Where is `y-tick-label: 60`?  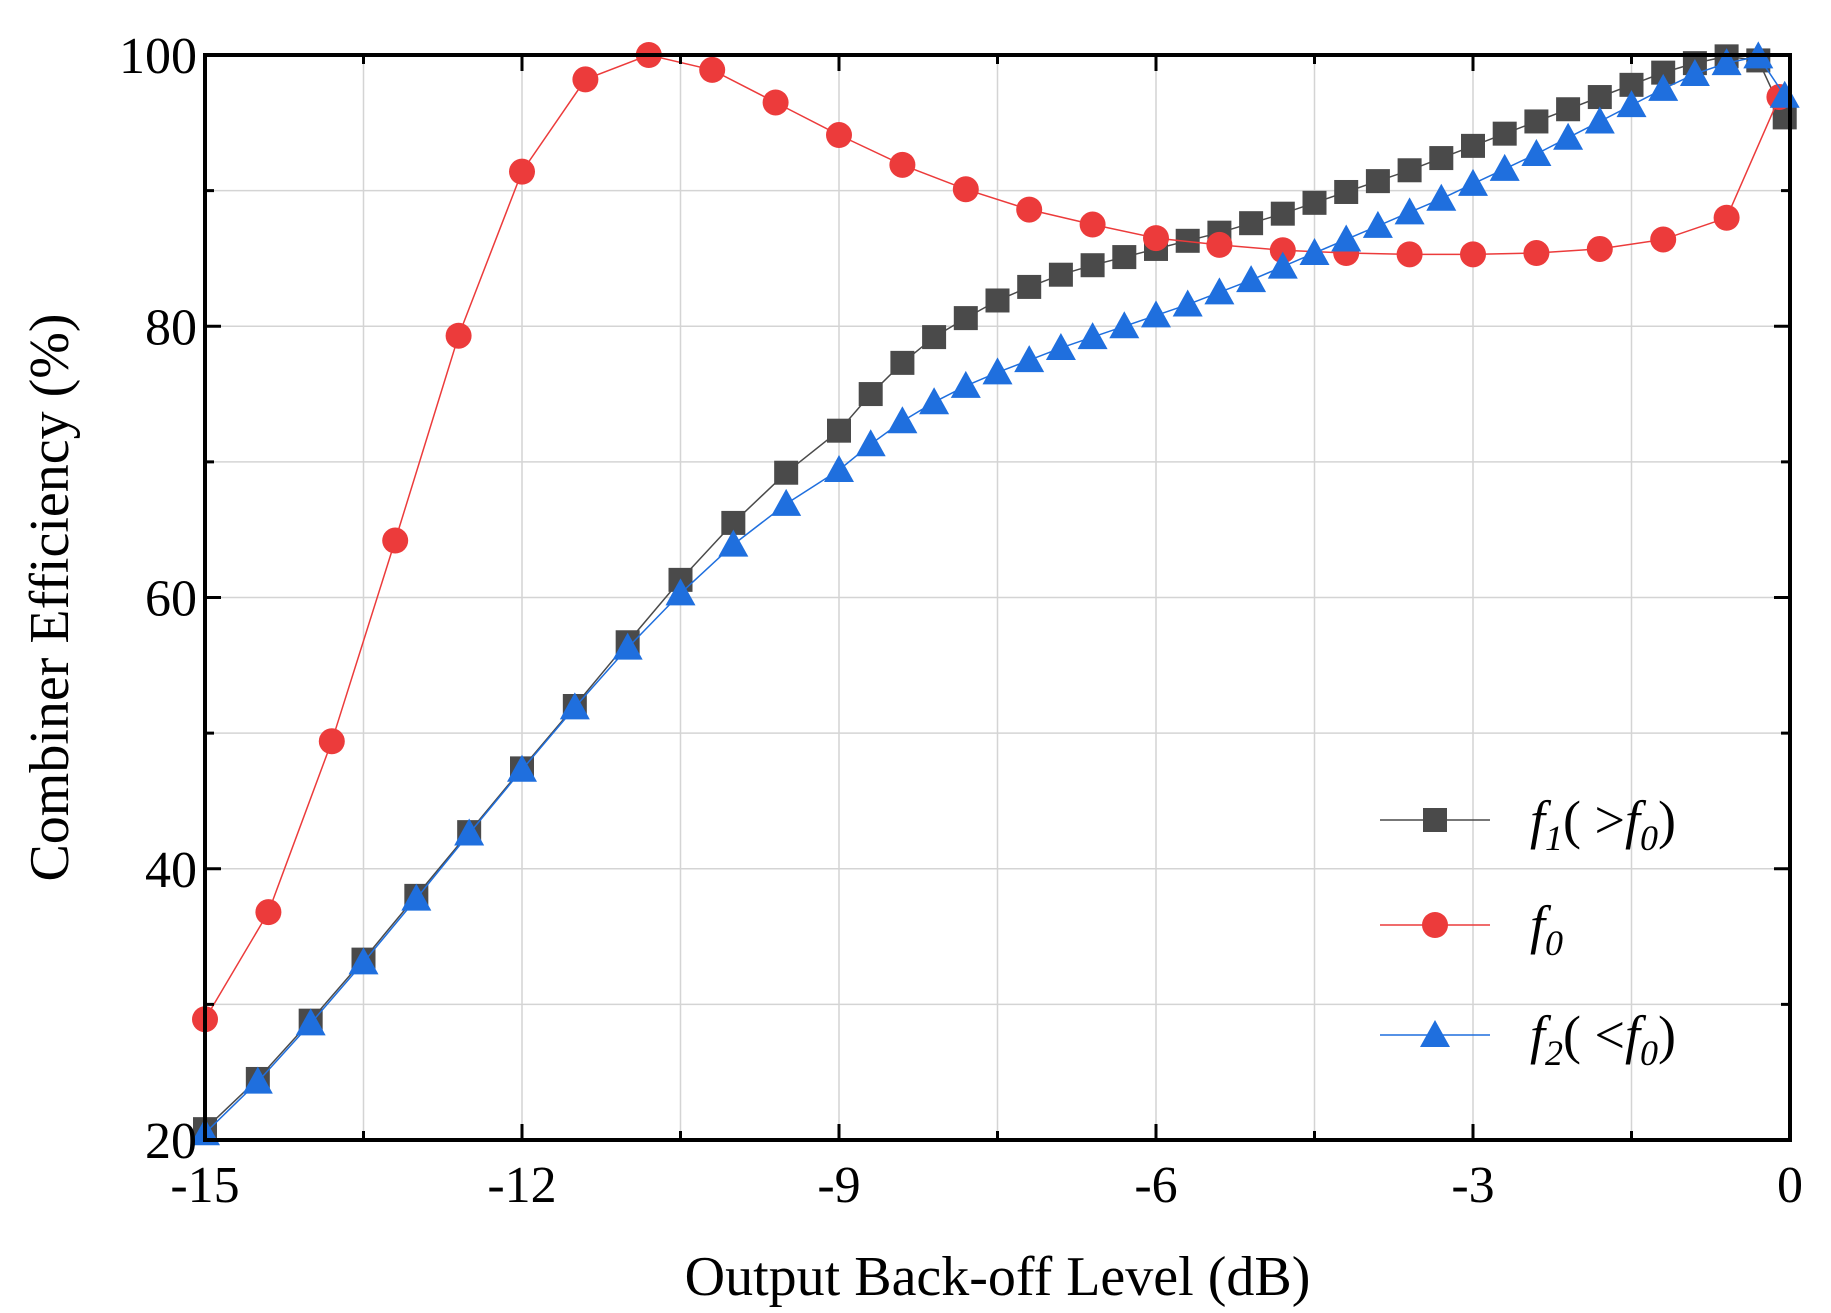
y-tick-label: 60 is located at coordinates (171, 599).